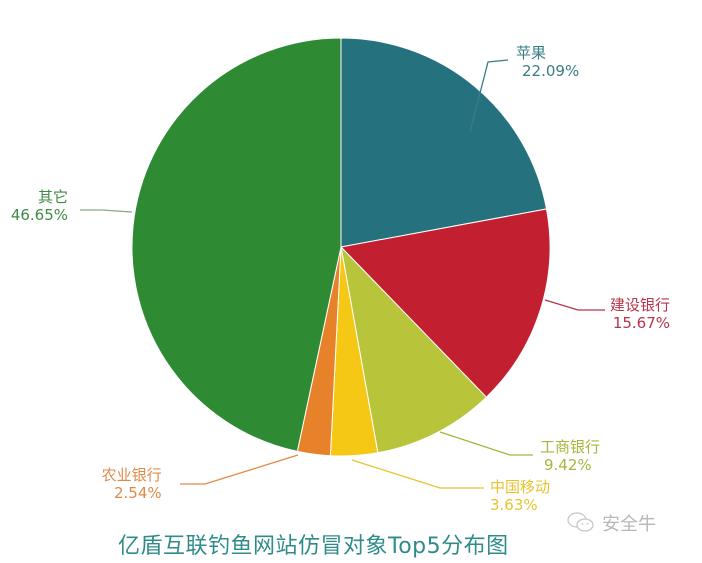  I want to click on leader-line-other, so click(106, 211).